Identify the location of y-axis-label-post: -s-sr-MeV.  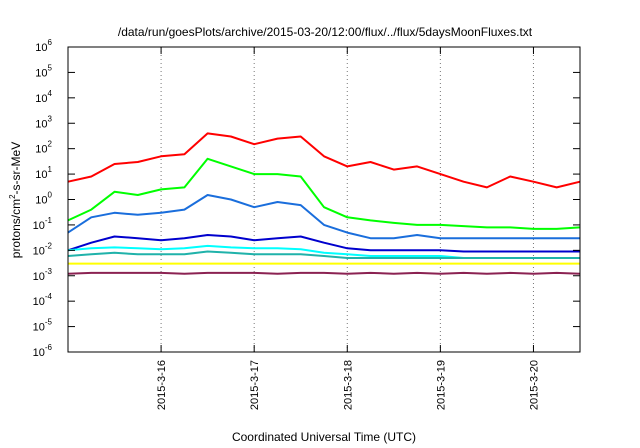
(16, 168).